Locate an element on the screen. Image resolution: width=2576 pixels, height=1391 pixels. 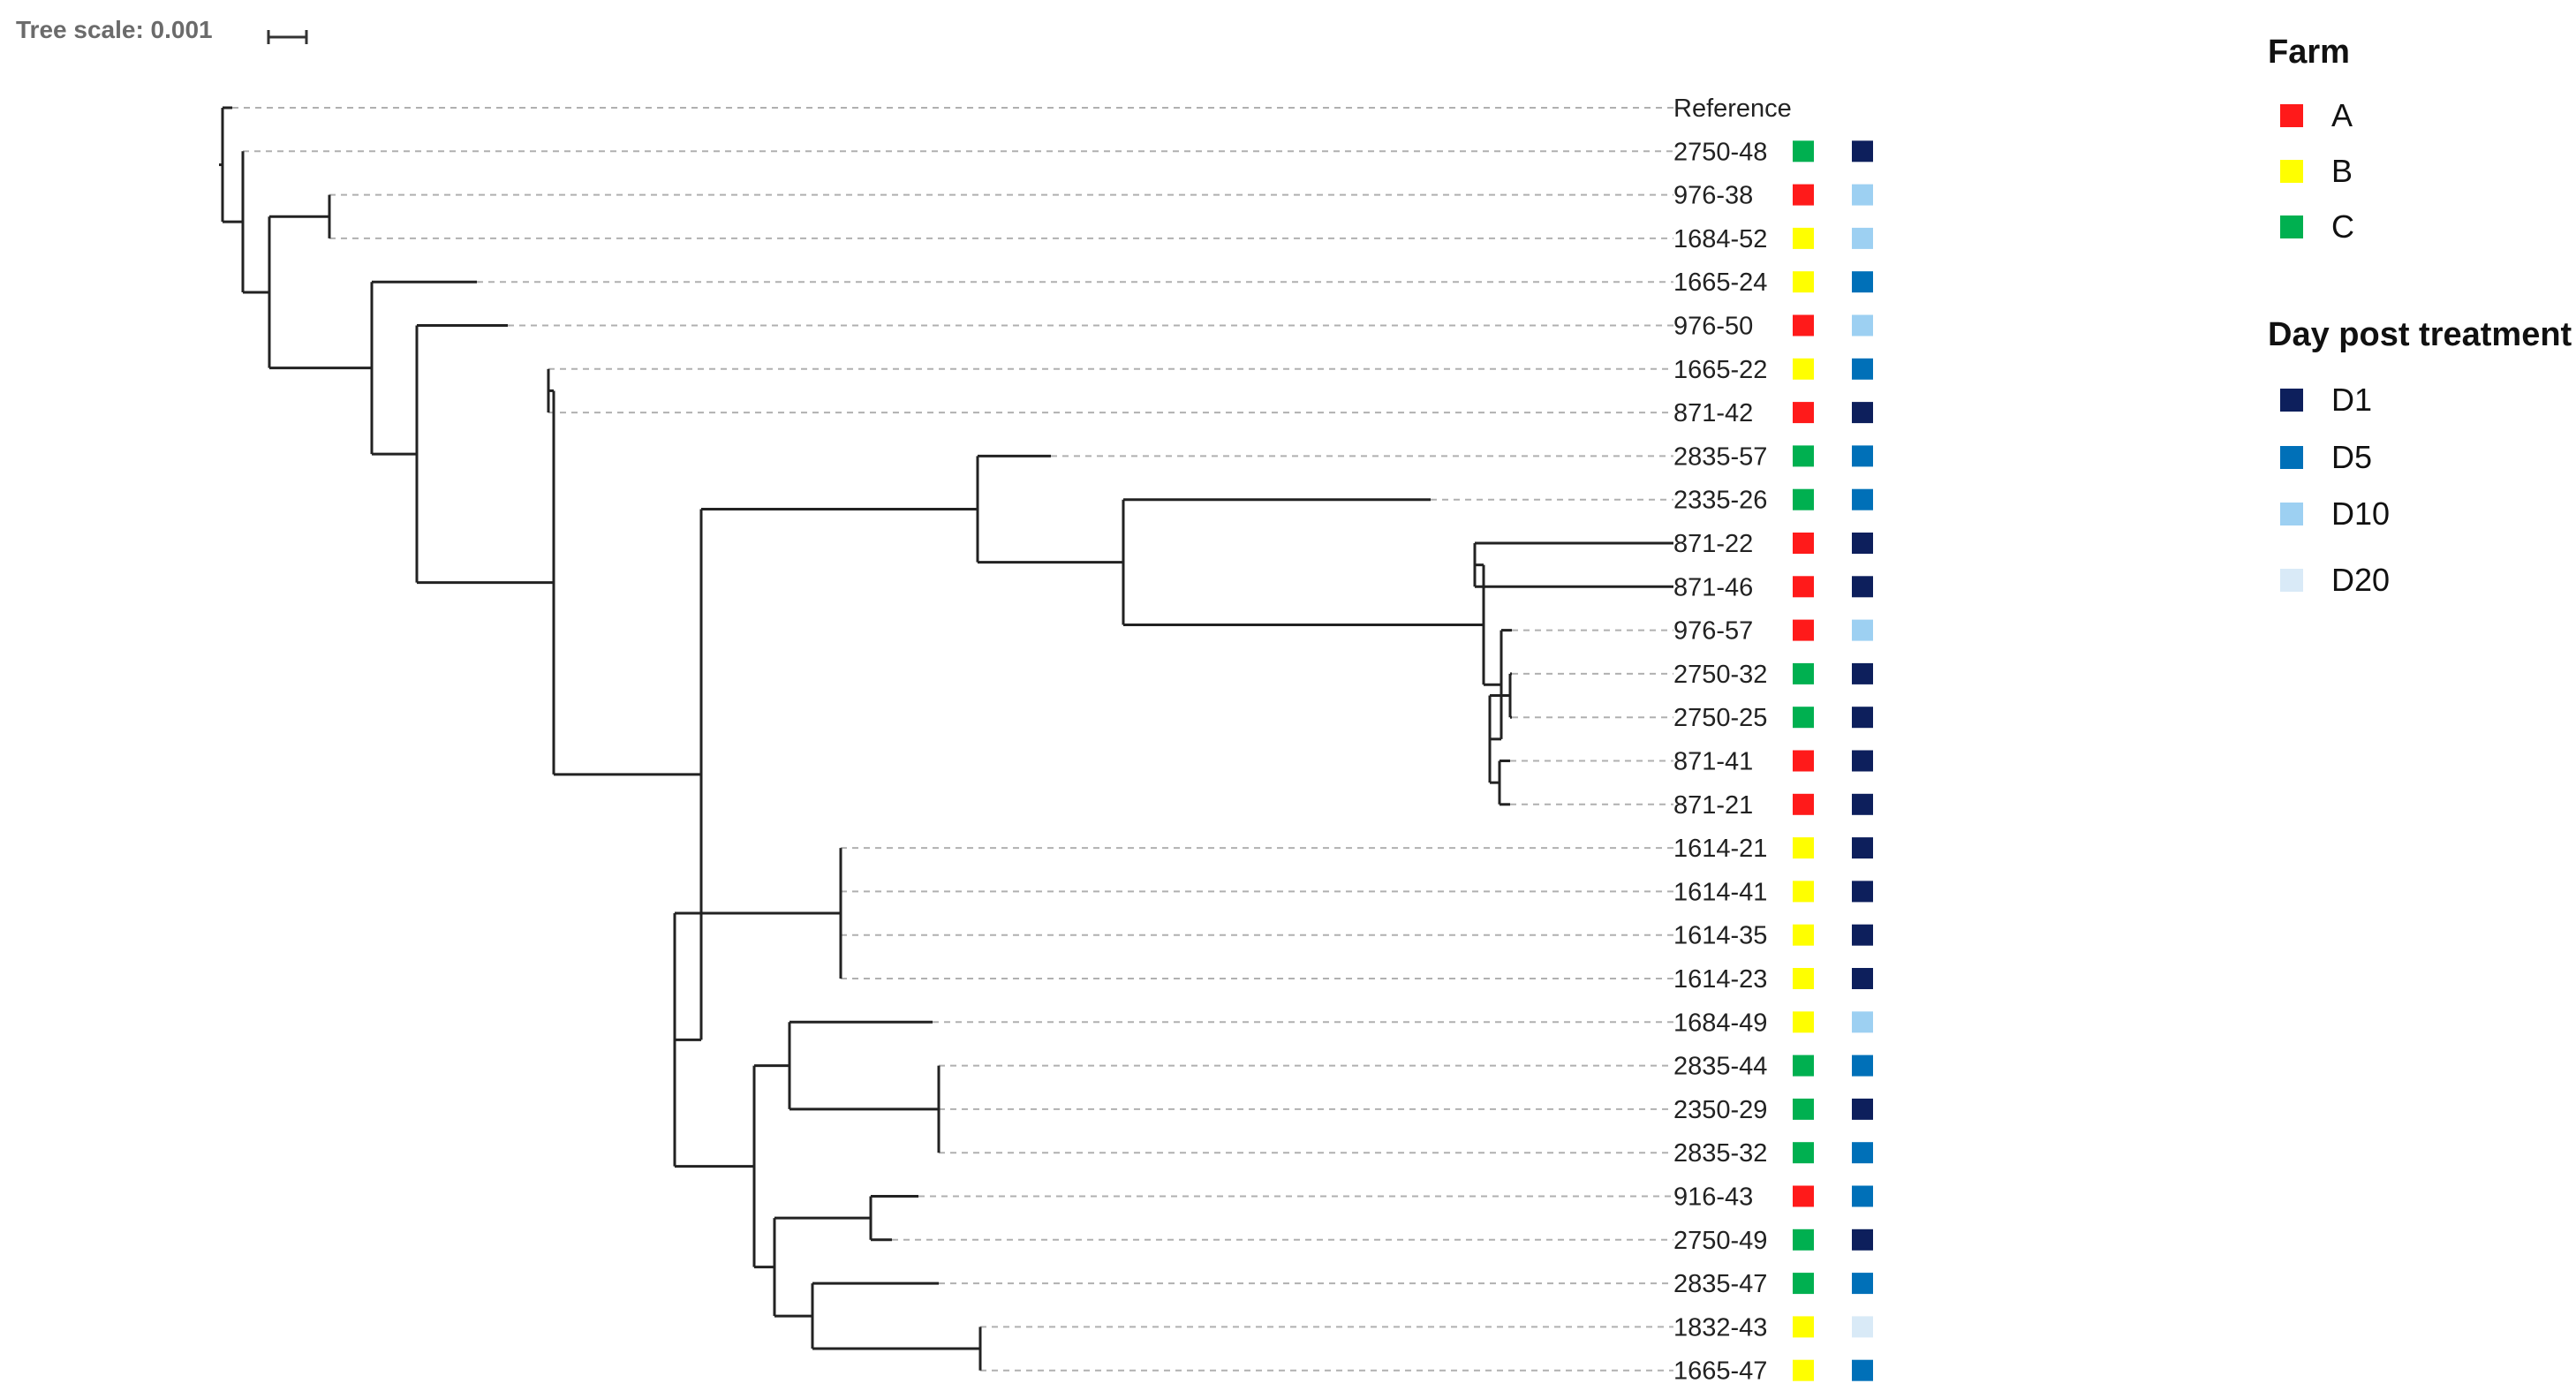
day-legend-item-d20: D20 is located at coordinates (2335, 580).